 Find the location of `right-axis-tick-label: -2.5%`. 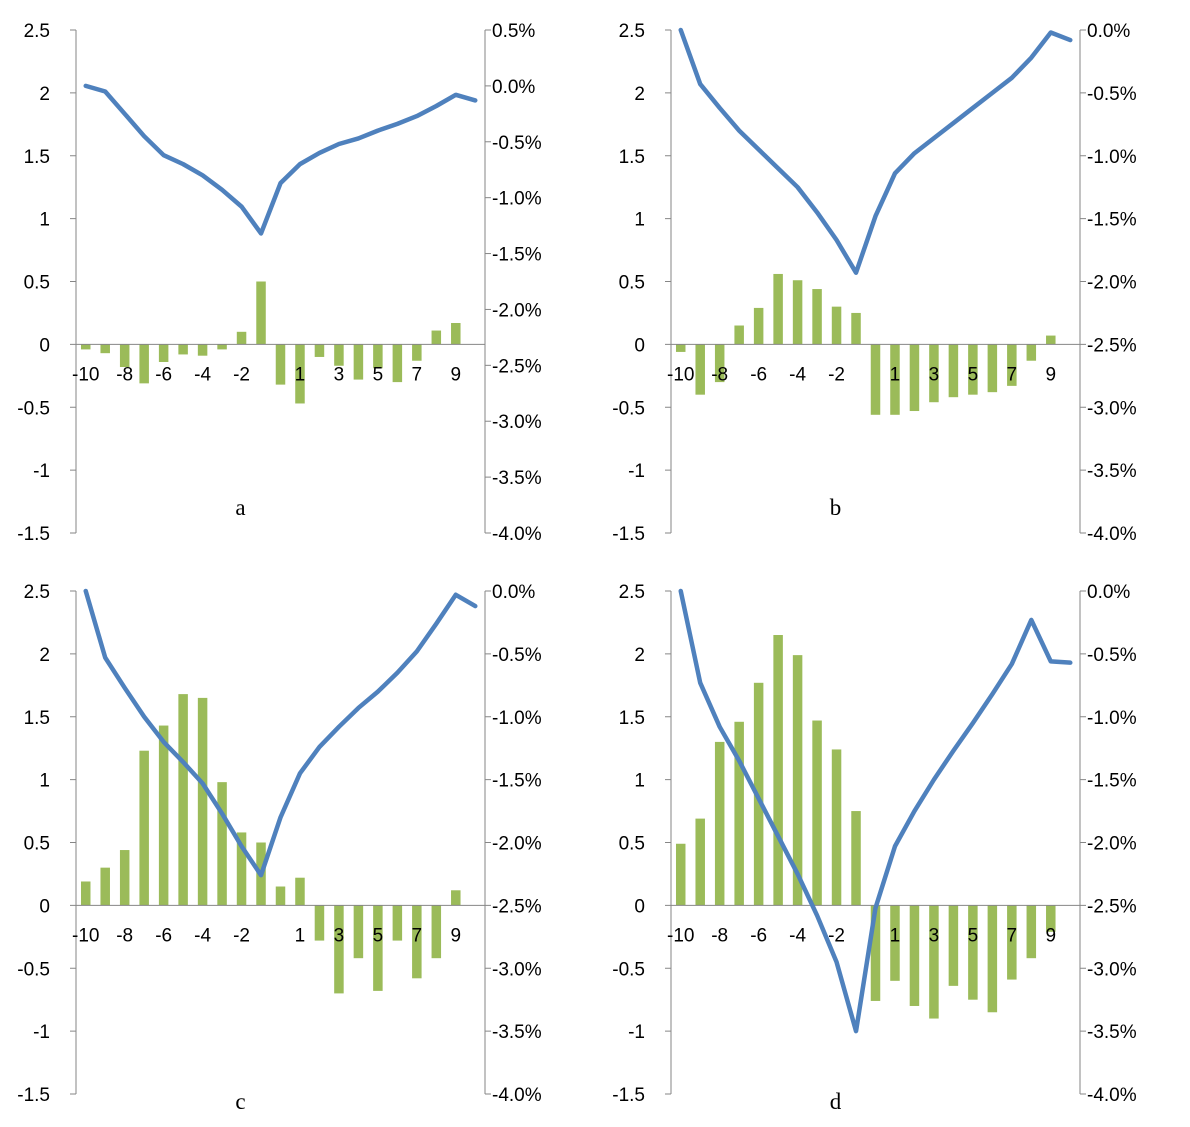

right-axis-tick-label: -2.5% is located at coordinates (517, 906).